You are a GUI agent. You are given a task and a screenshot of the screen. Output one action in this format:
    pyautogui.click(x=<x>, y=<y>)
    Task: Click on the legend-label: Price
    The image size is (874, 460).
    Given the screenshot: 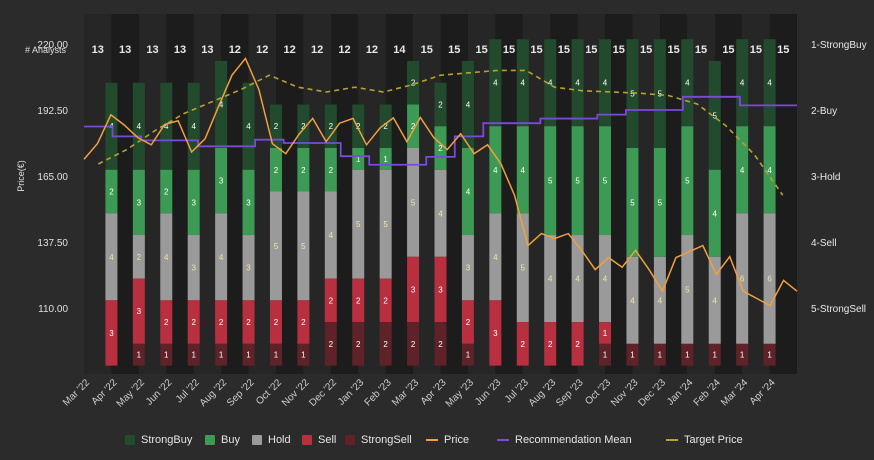 What is the action you would take?
    pyautogui.click(x=457, y=440)
    